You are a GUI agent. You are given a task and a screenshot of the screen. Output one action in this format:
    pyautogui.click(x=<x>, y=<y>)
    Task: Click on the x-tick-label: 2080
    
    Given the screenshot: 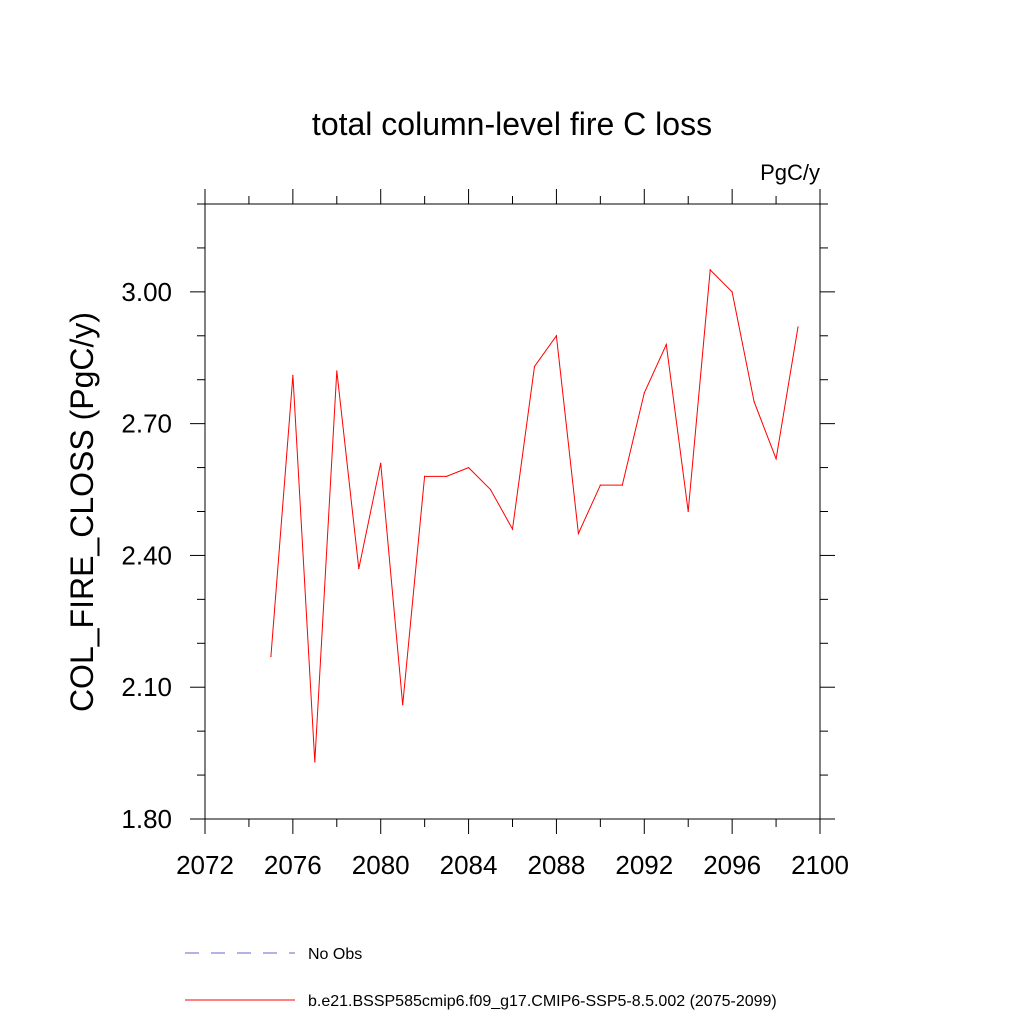 What is the action you would take?
    pyautogui.click(x=381, y=865)
    